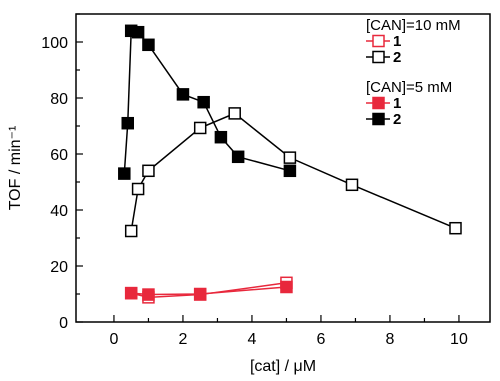 The image size is (500, 381). What do you see at coordinates (409, 87) in the screenshot?
I see `legend-group-title: [CAN]=5 mM` at bounding box center [409, 87].